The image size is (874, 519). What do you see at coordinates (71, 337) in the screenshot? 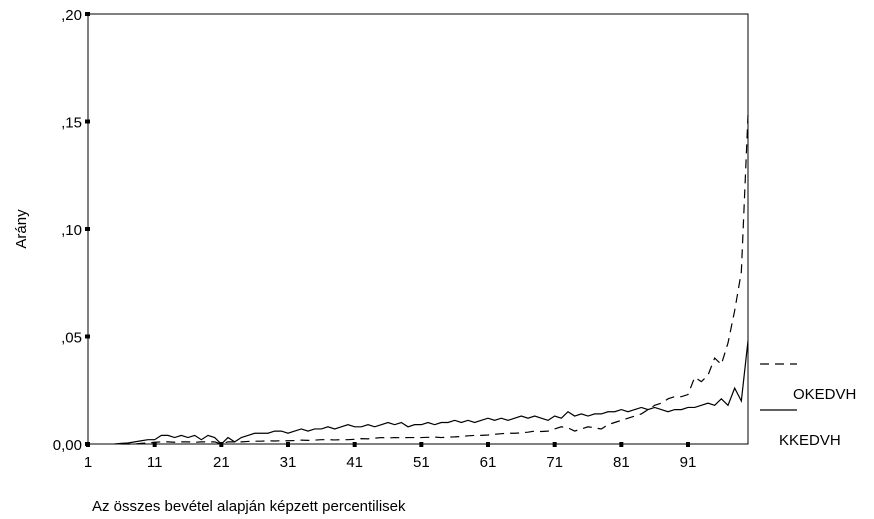
I see `y-tick-label: ,05` at bounding box center [71, 337].